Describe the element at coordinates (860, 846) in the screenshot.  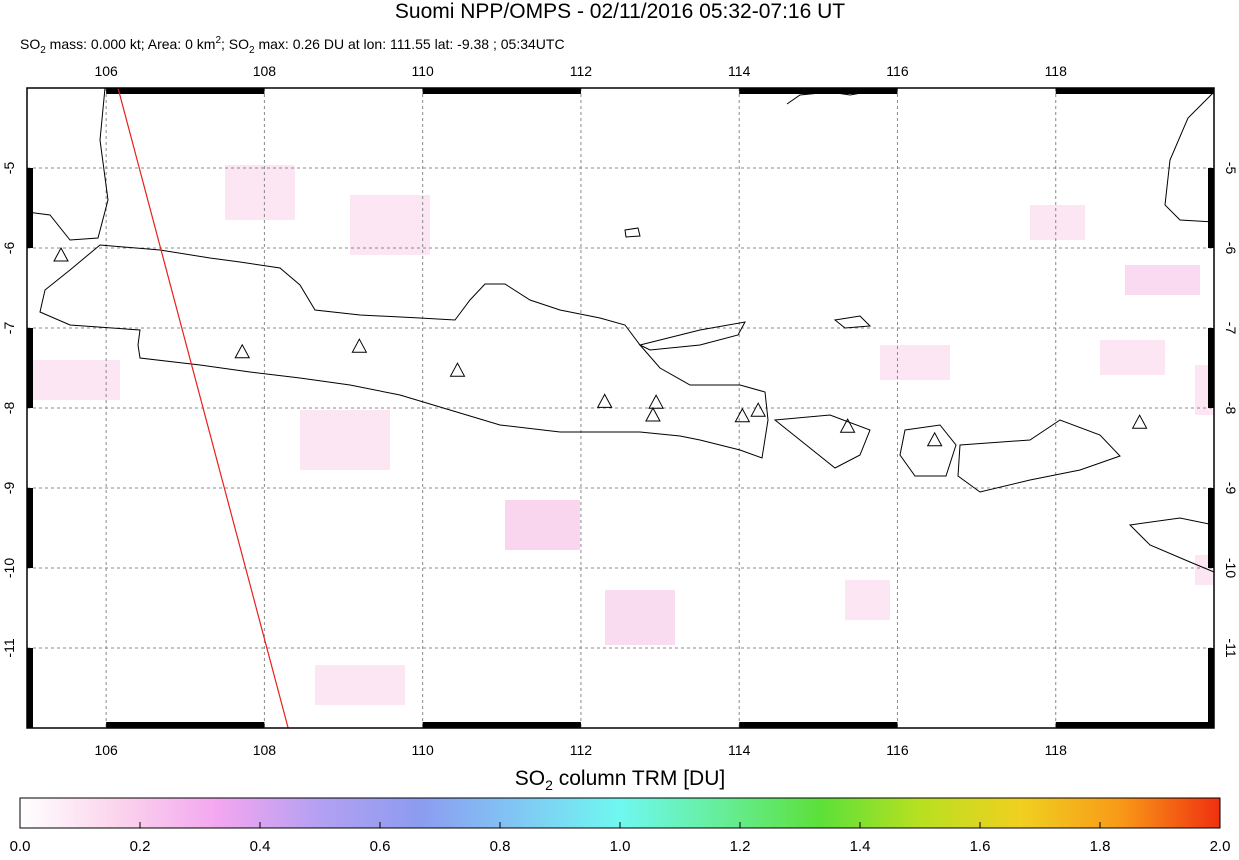
I see `colorbar-tick-label: 1.4` at that location.